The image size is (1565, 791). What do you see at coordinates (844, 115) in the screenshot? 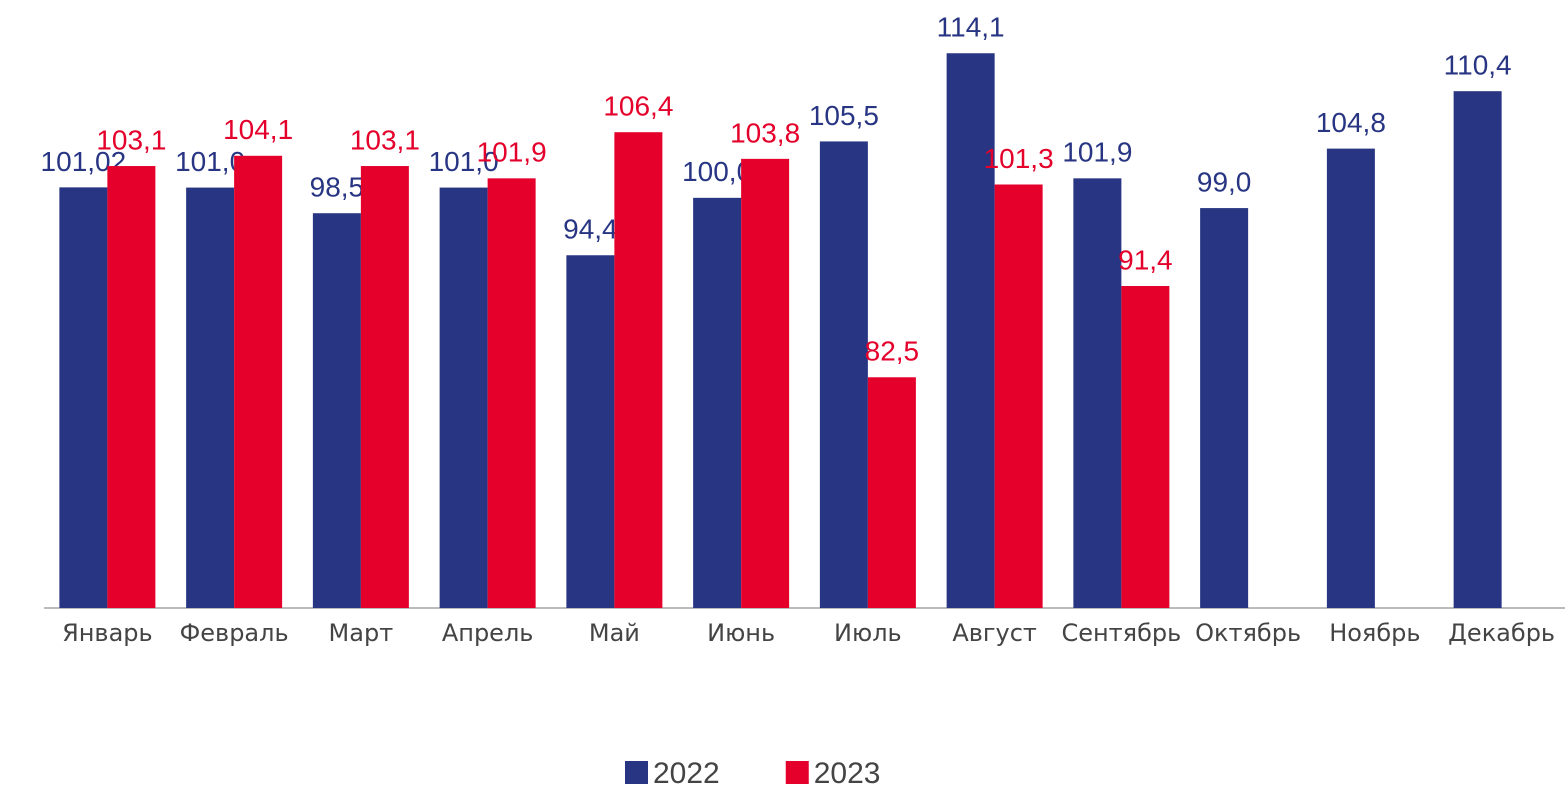
I see `data-label: 105,5` at bounding box center [844, 115].